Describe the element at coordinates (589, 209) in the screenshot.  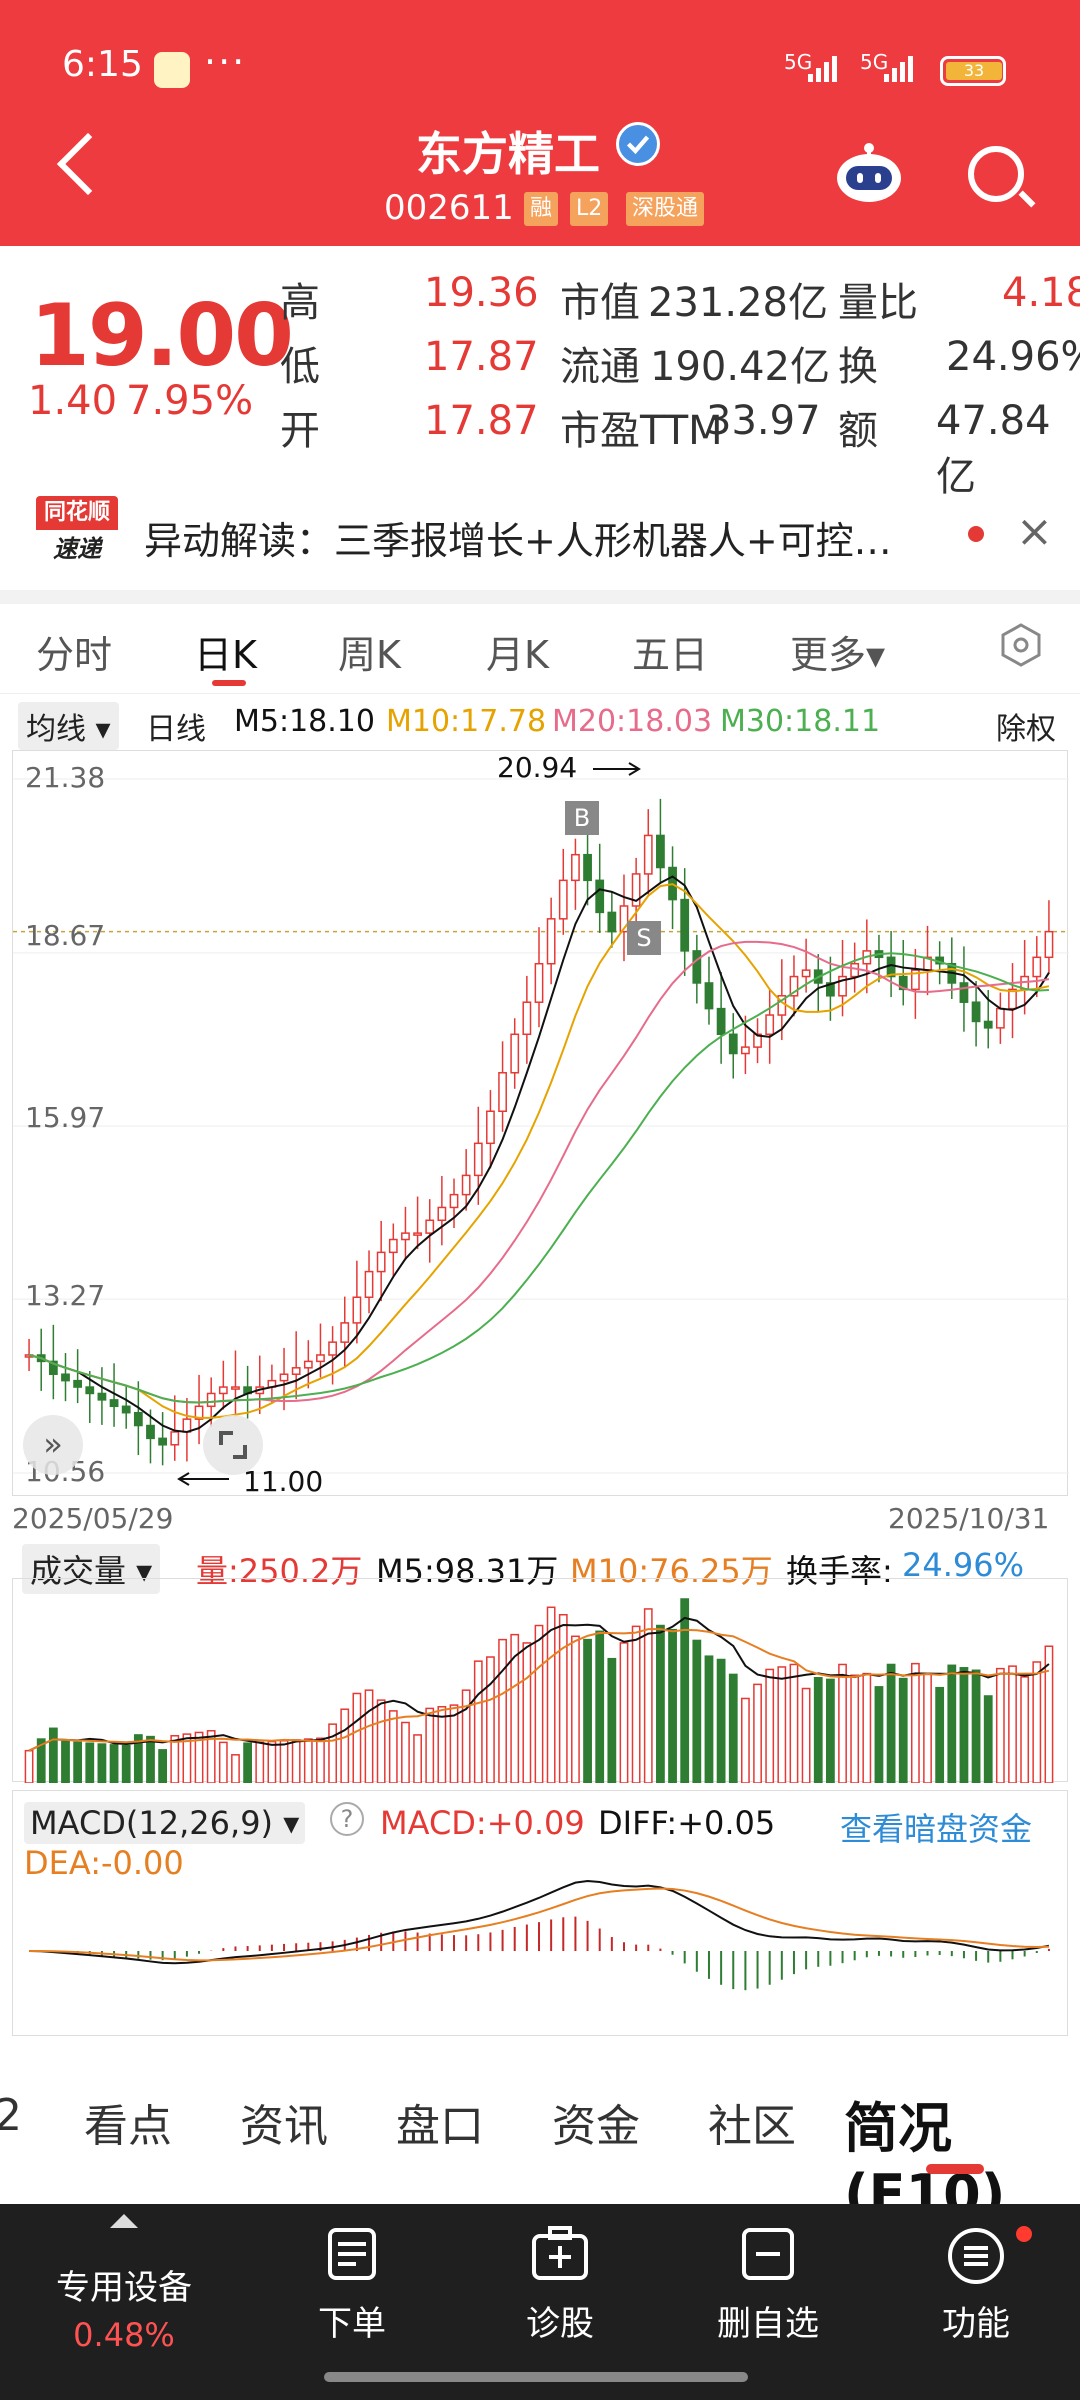
I see `tag-l2: L2` at that location.